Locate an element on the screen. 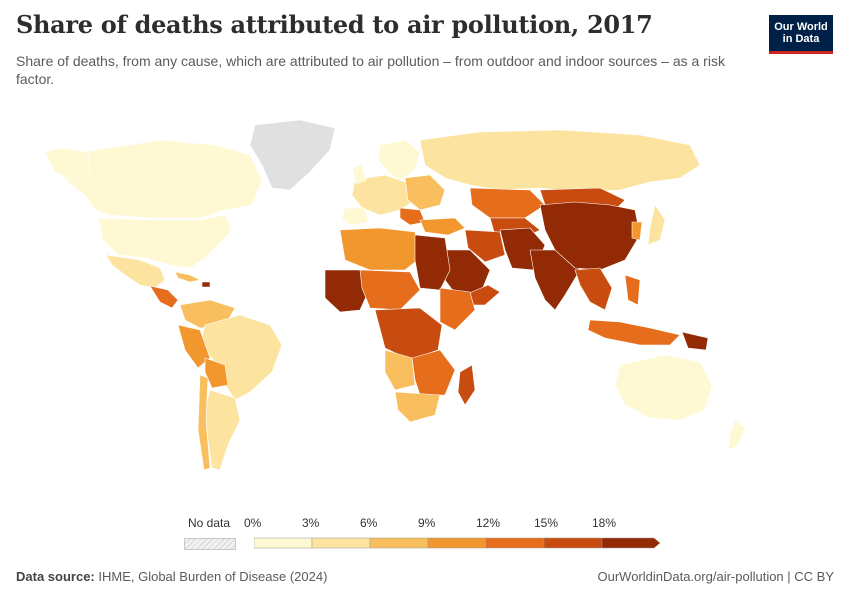  legend-tick-6: 6% is located at coordinates (369, 523).